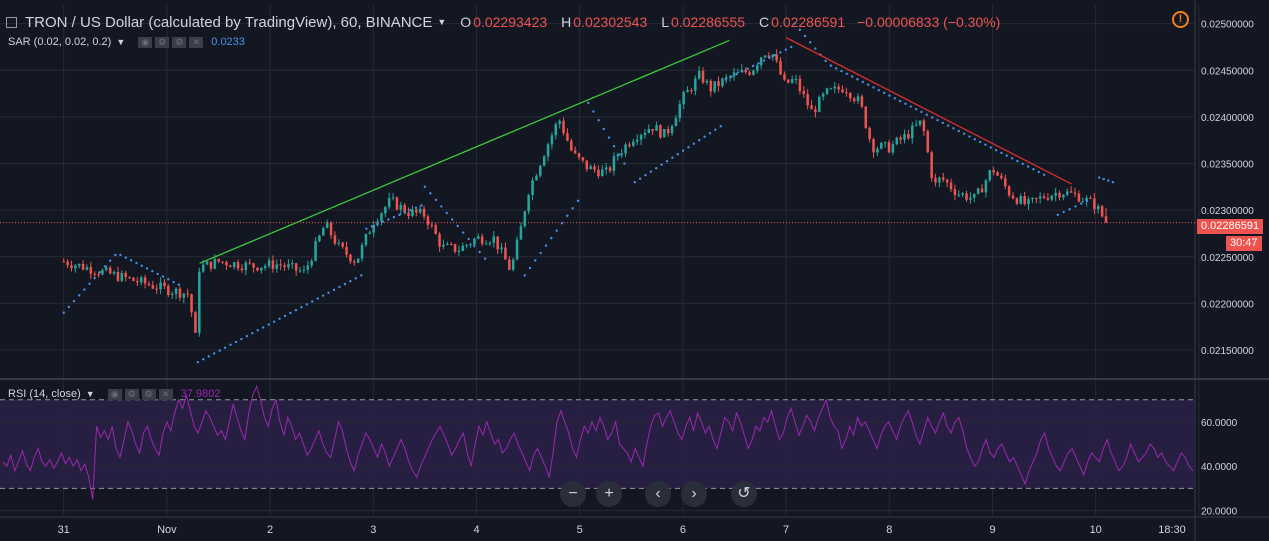  What do you see at coordinates (929, 22) in the screenshot?
I see `change-value: −0.00006833 (−0.30%)` at bounding box center [929, 22].